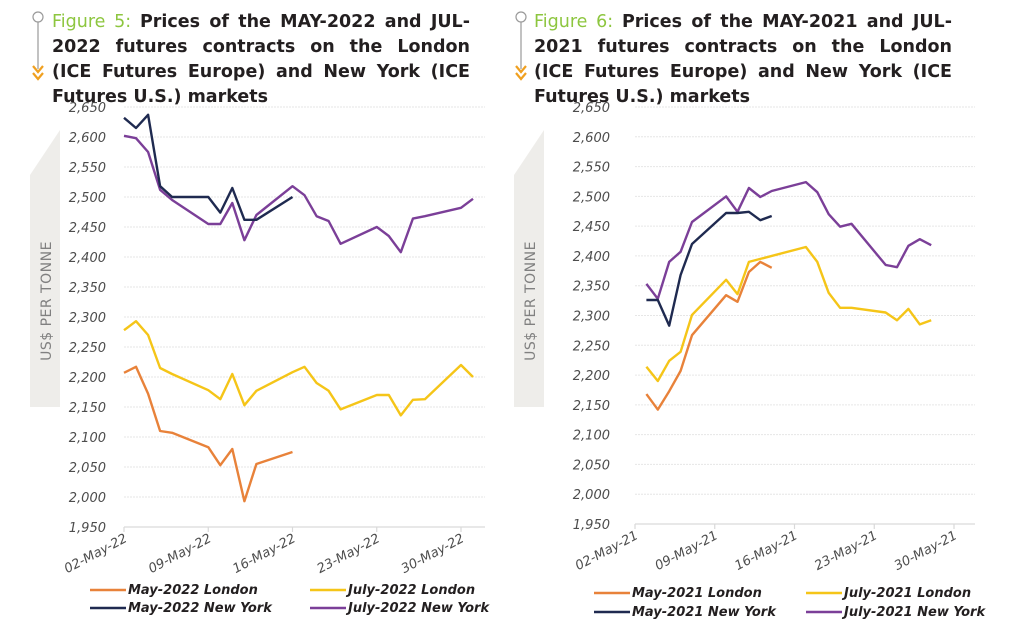 The image size is (1024, 640). Describe the element at coordinates (410, 590) in the screenshot. I see `legend-label: July-2022 London` at that location.